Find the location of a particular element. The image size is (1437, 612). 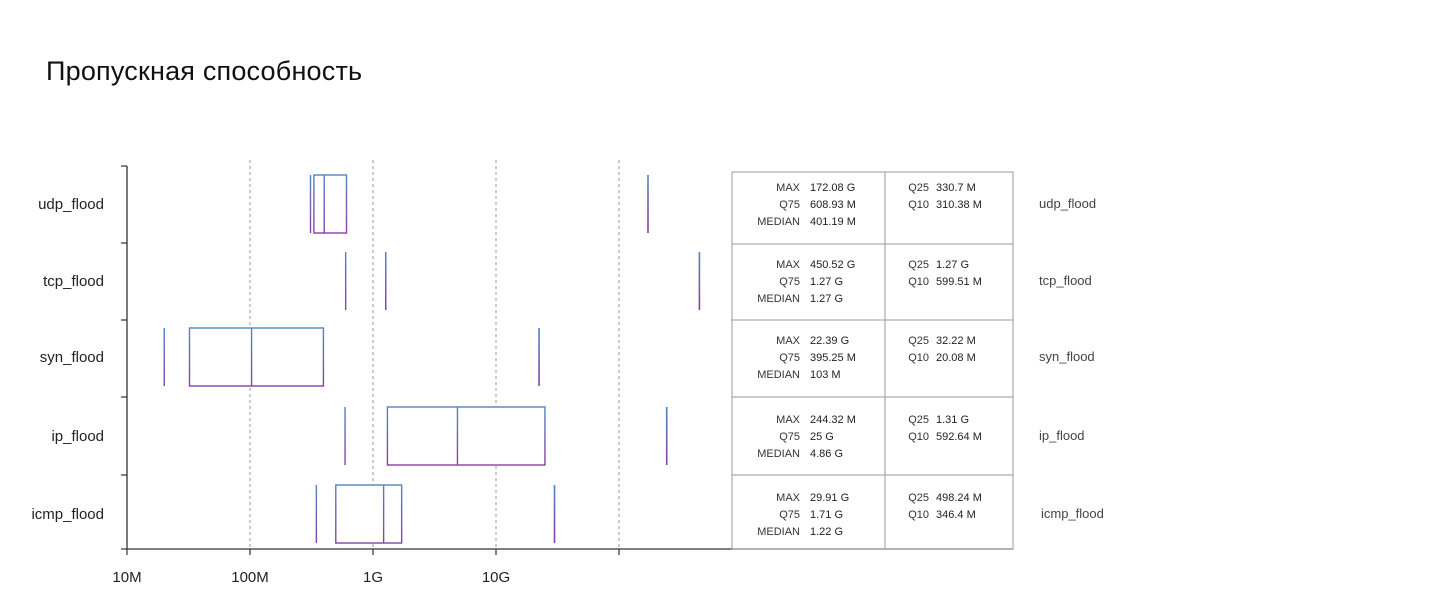

category-label: tcp_flood is located at coordinates (73, 281).